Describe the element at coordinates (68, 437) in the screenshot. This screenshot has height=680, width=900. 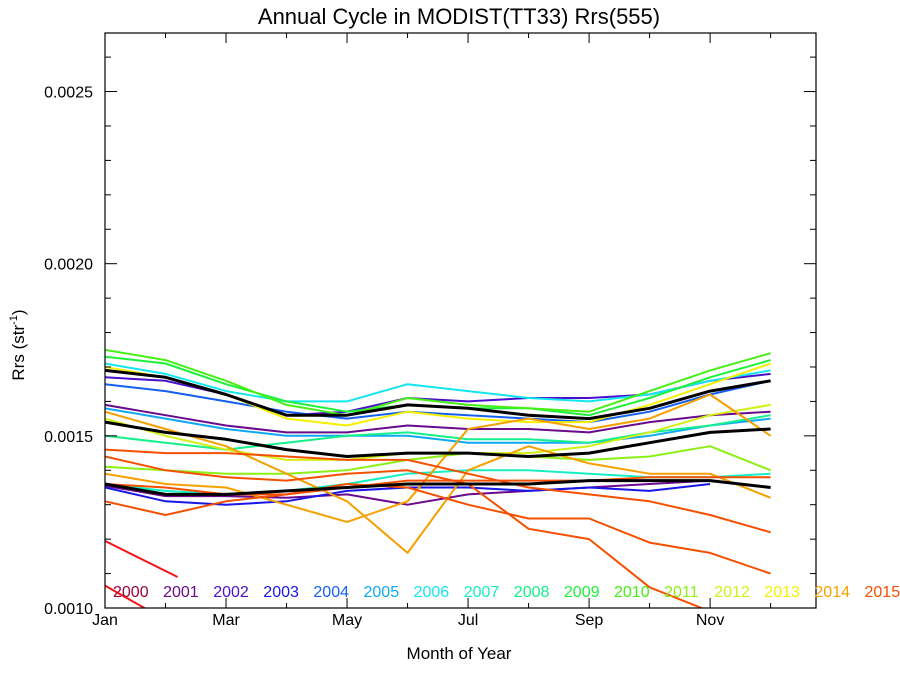
I see `y-tick-label: 0.0015` at that location.